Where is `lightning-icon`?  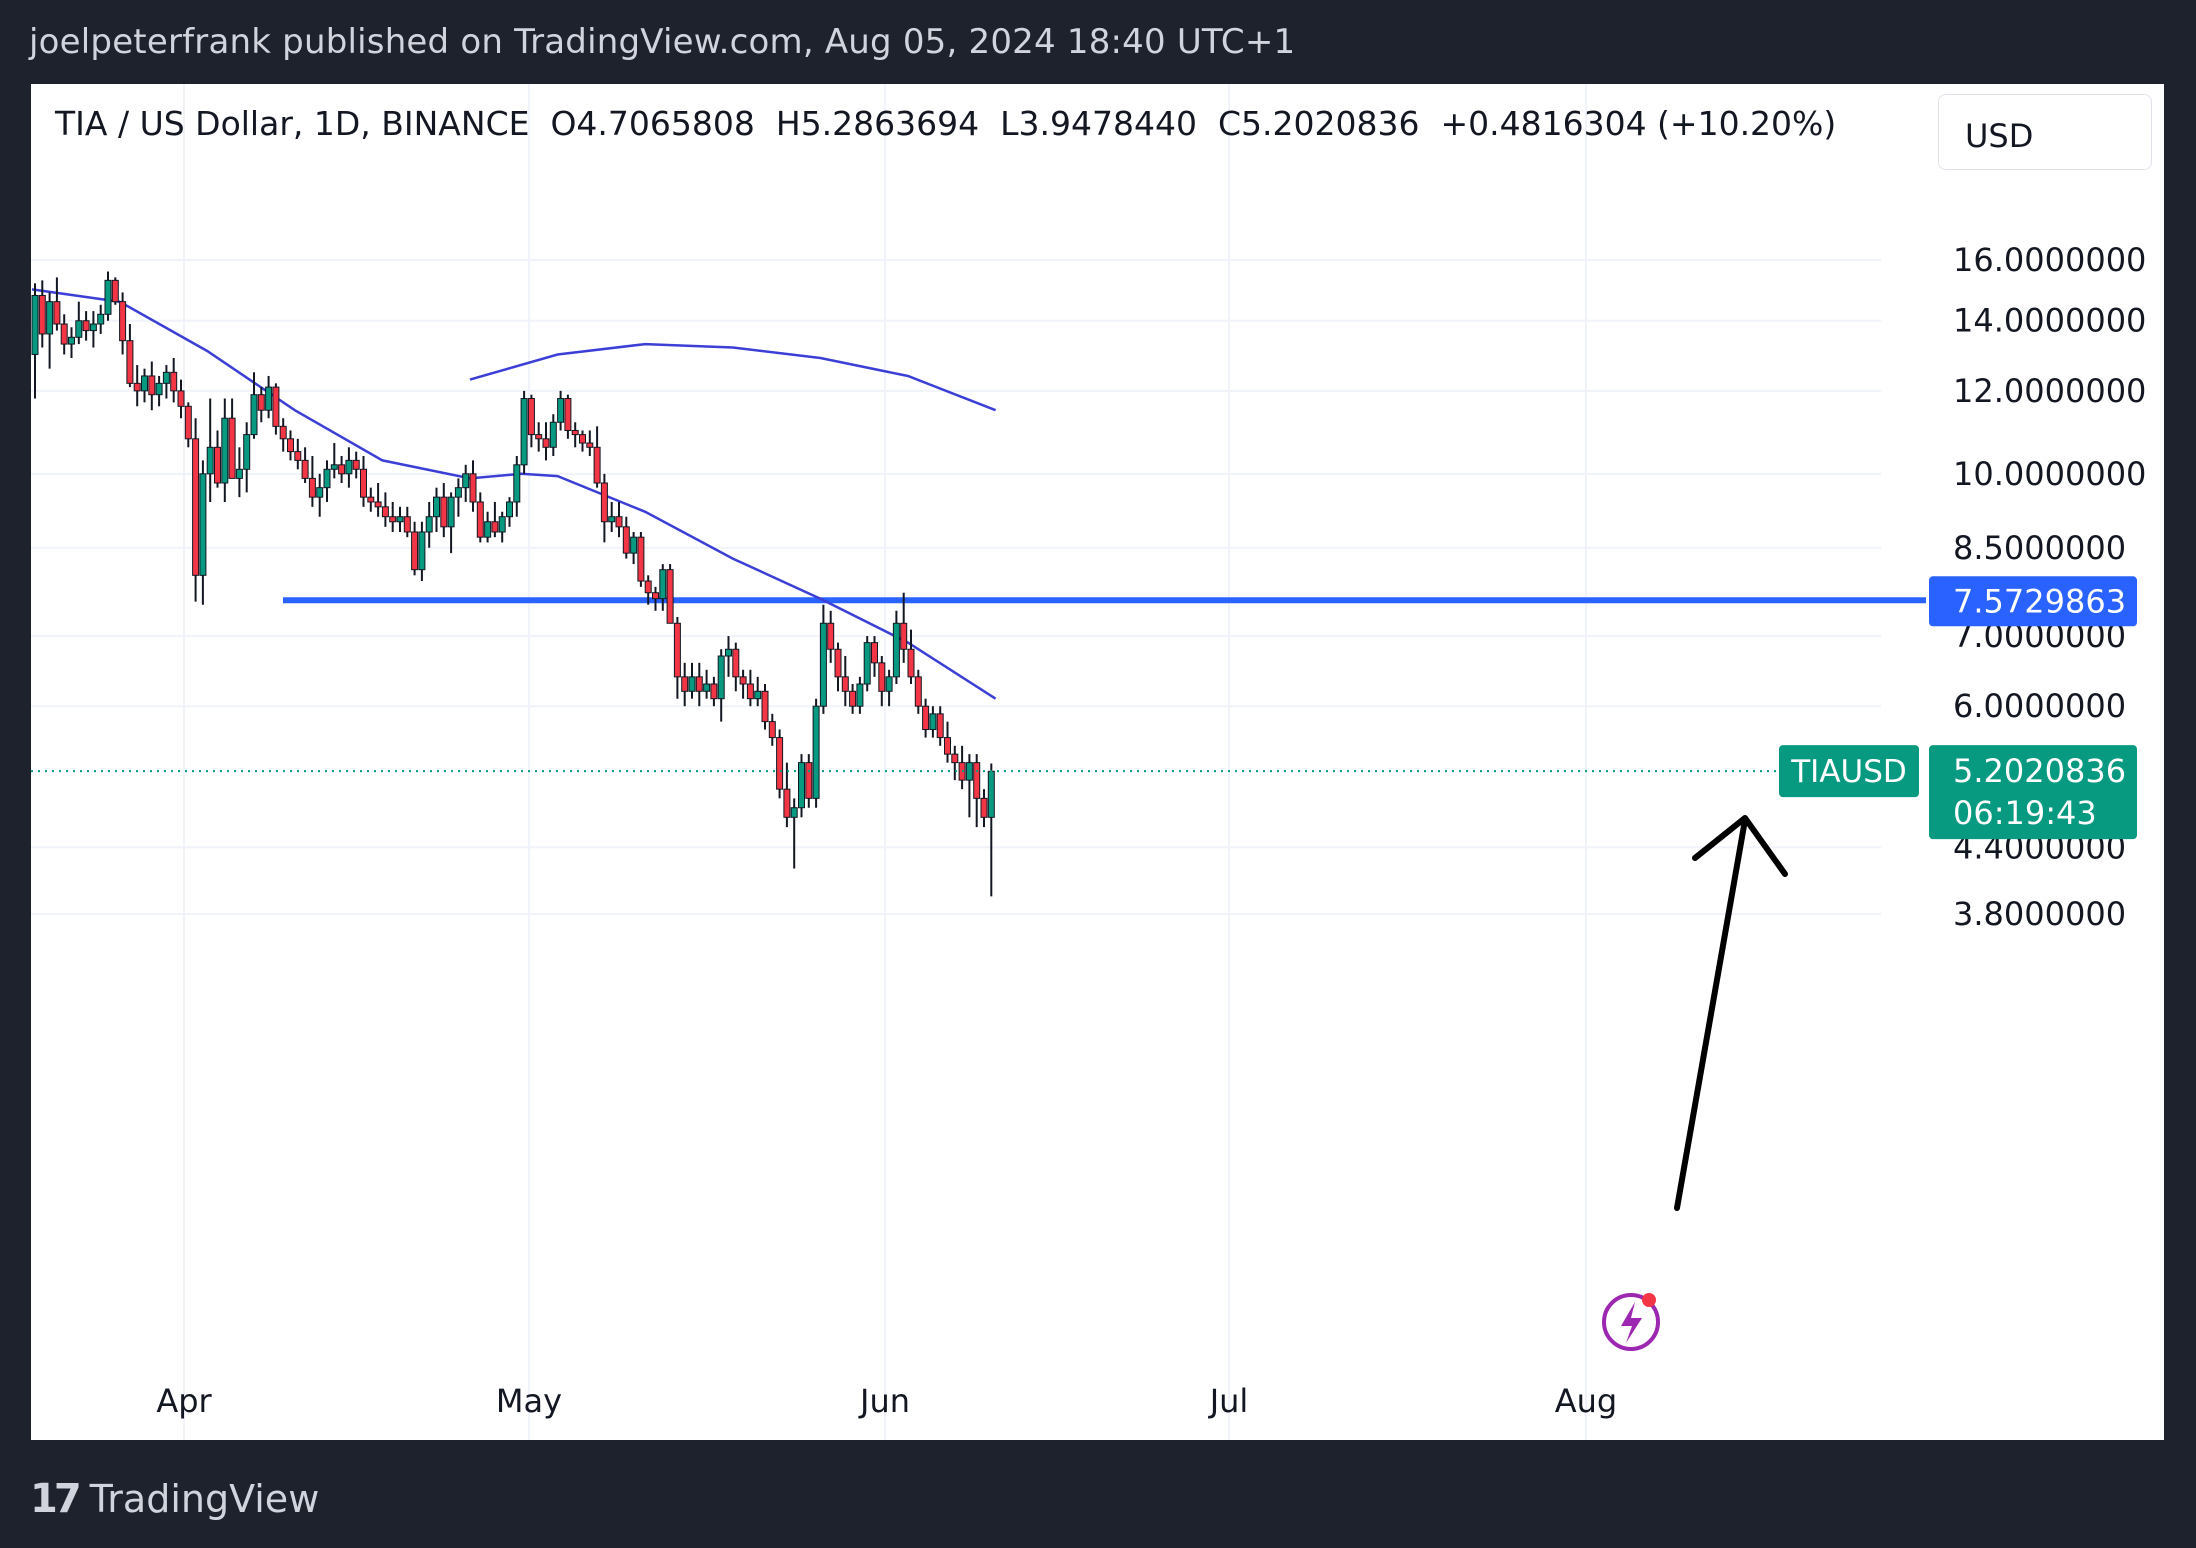
lightning-icon is located at coordinates (1631, 1322).